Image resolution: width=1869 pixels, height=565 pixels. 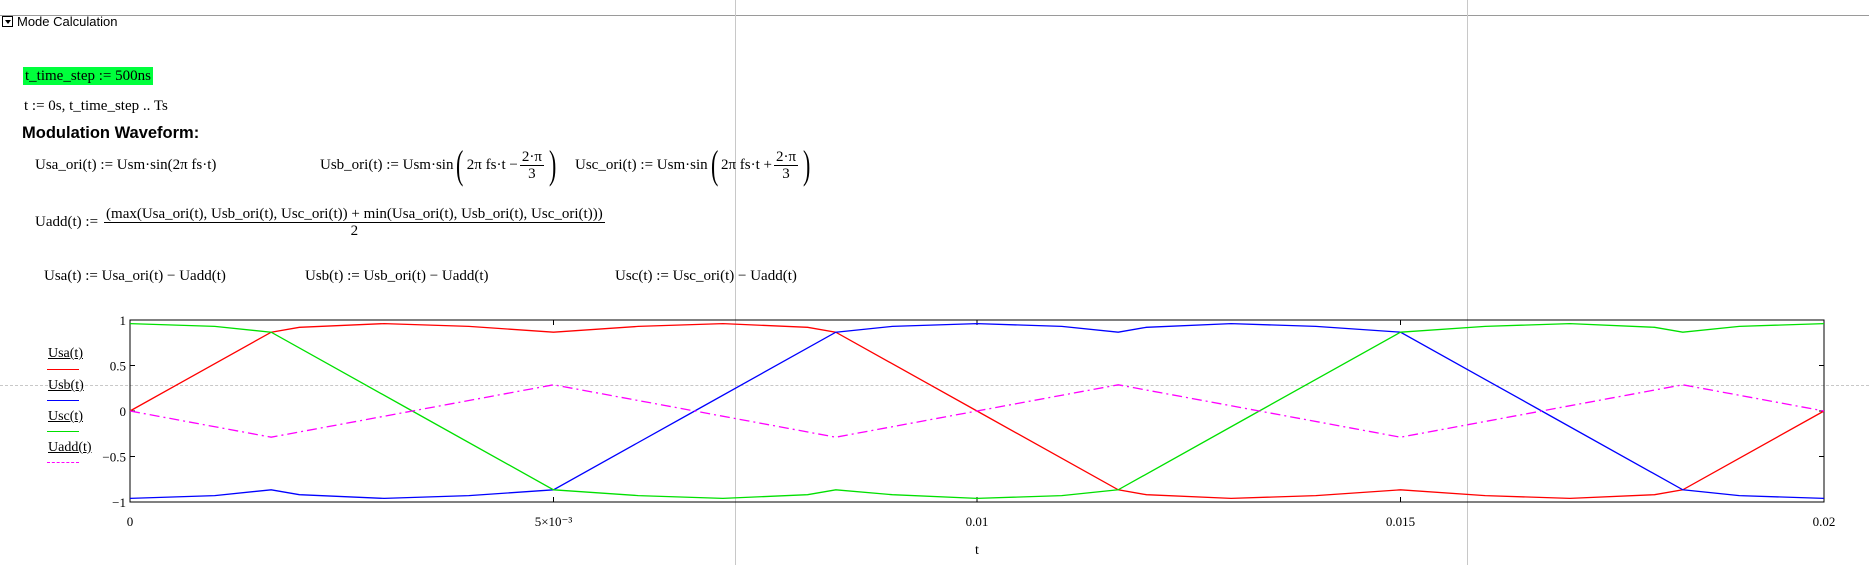 I want to click on time-step-definition: t_time_step := 500ns, so click(x=88, y=76).